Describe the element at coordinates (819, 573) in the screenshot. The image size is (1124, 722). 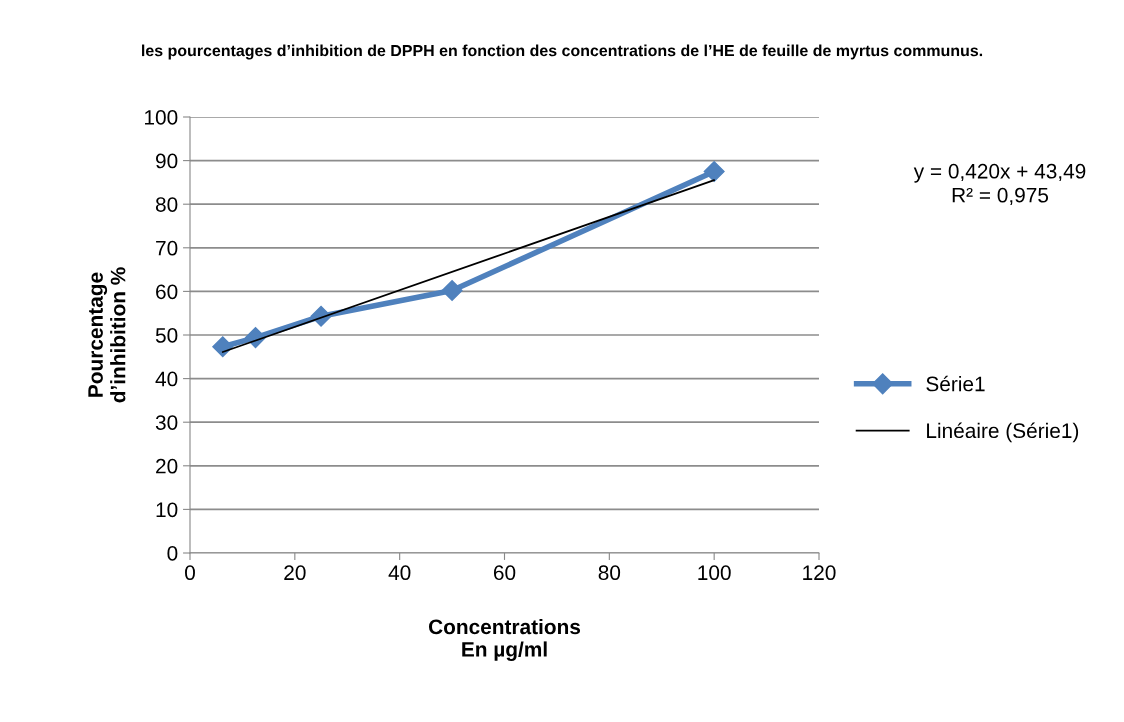
I see `x-tick-label: 120` at that location.